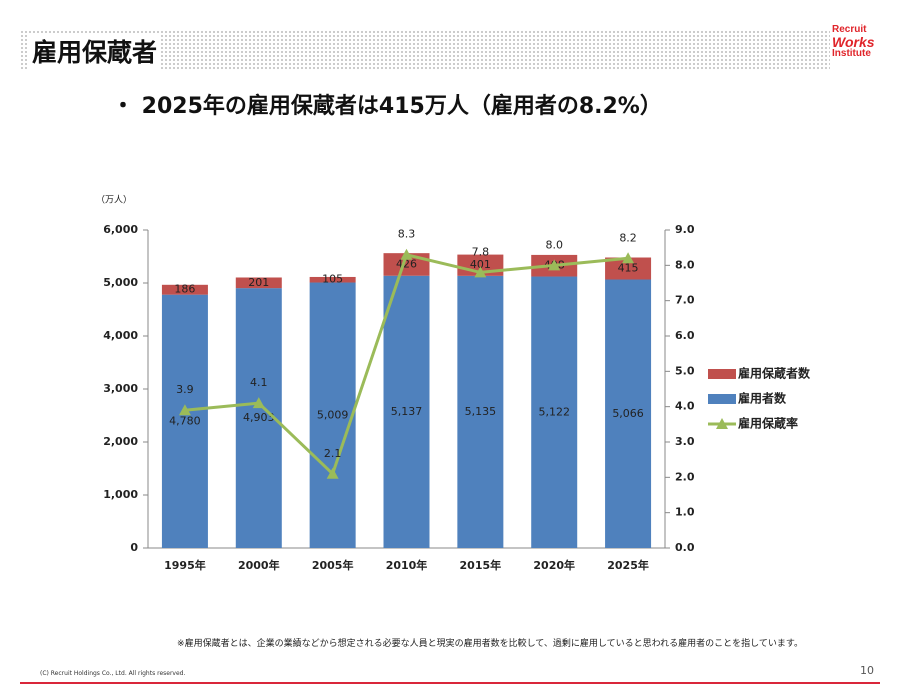 Image resolution: width=900 pixels, height=697 pixels. Describe the element at coordinates (554, 565) in the screenshot. I see `x-tick-label: 2020年` at that location.